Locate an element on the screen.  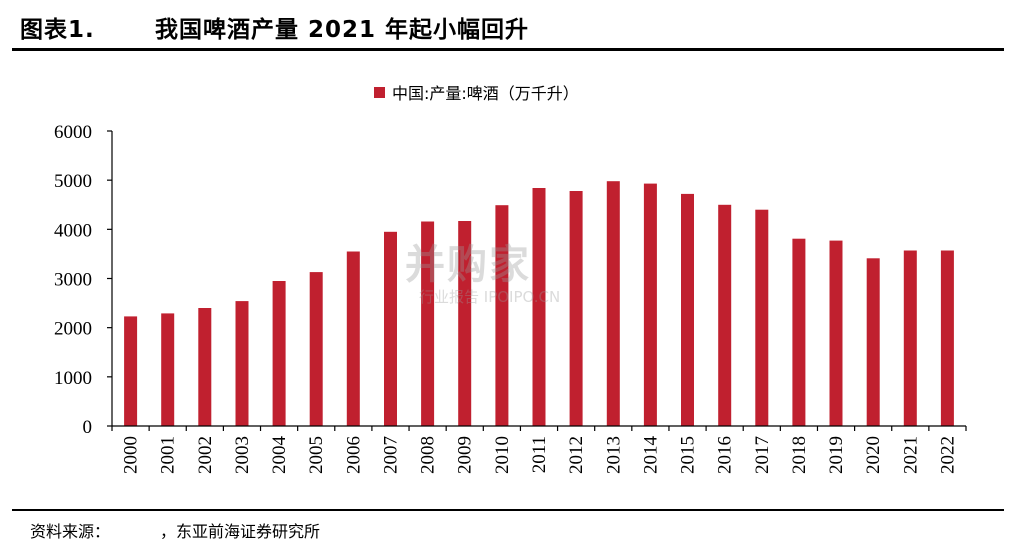
y-tick-label: 1000 is located at coordinates (73, 378).